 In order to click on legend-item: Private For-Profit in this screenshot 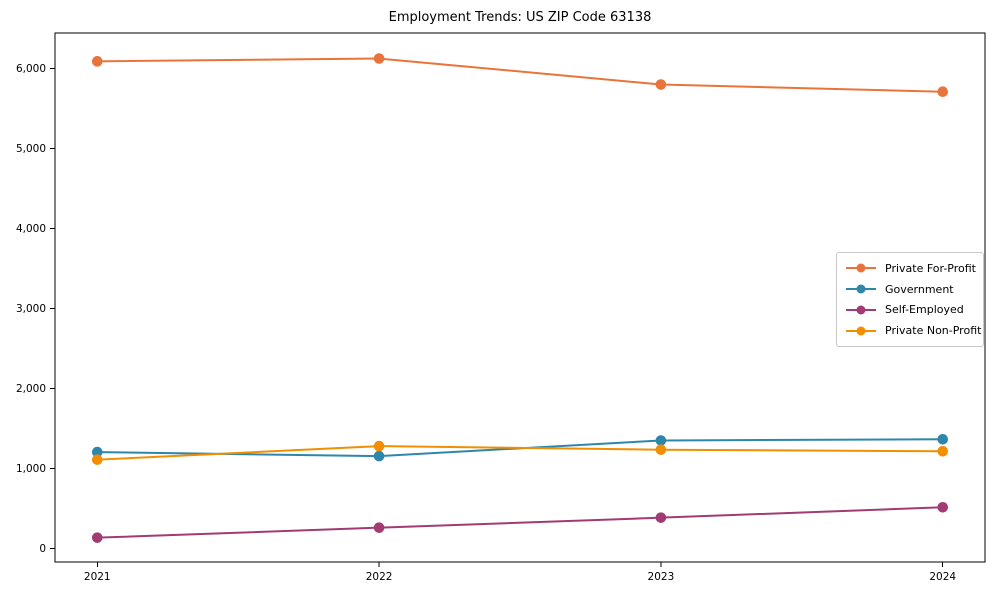, I will do `click(914, 268)`.